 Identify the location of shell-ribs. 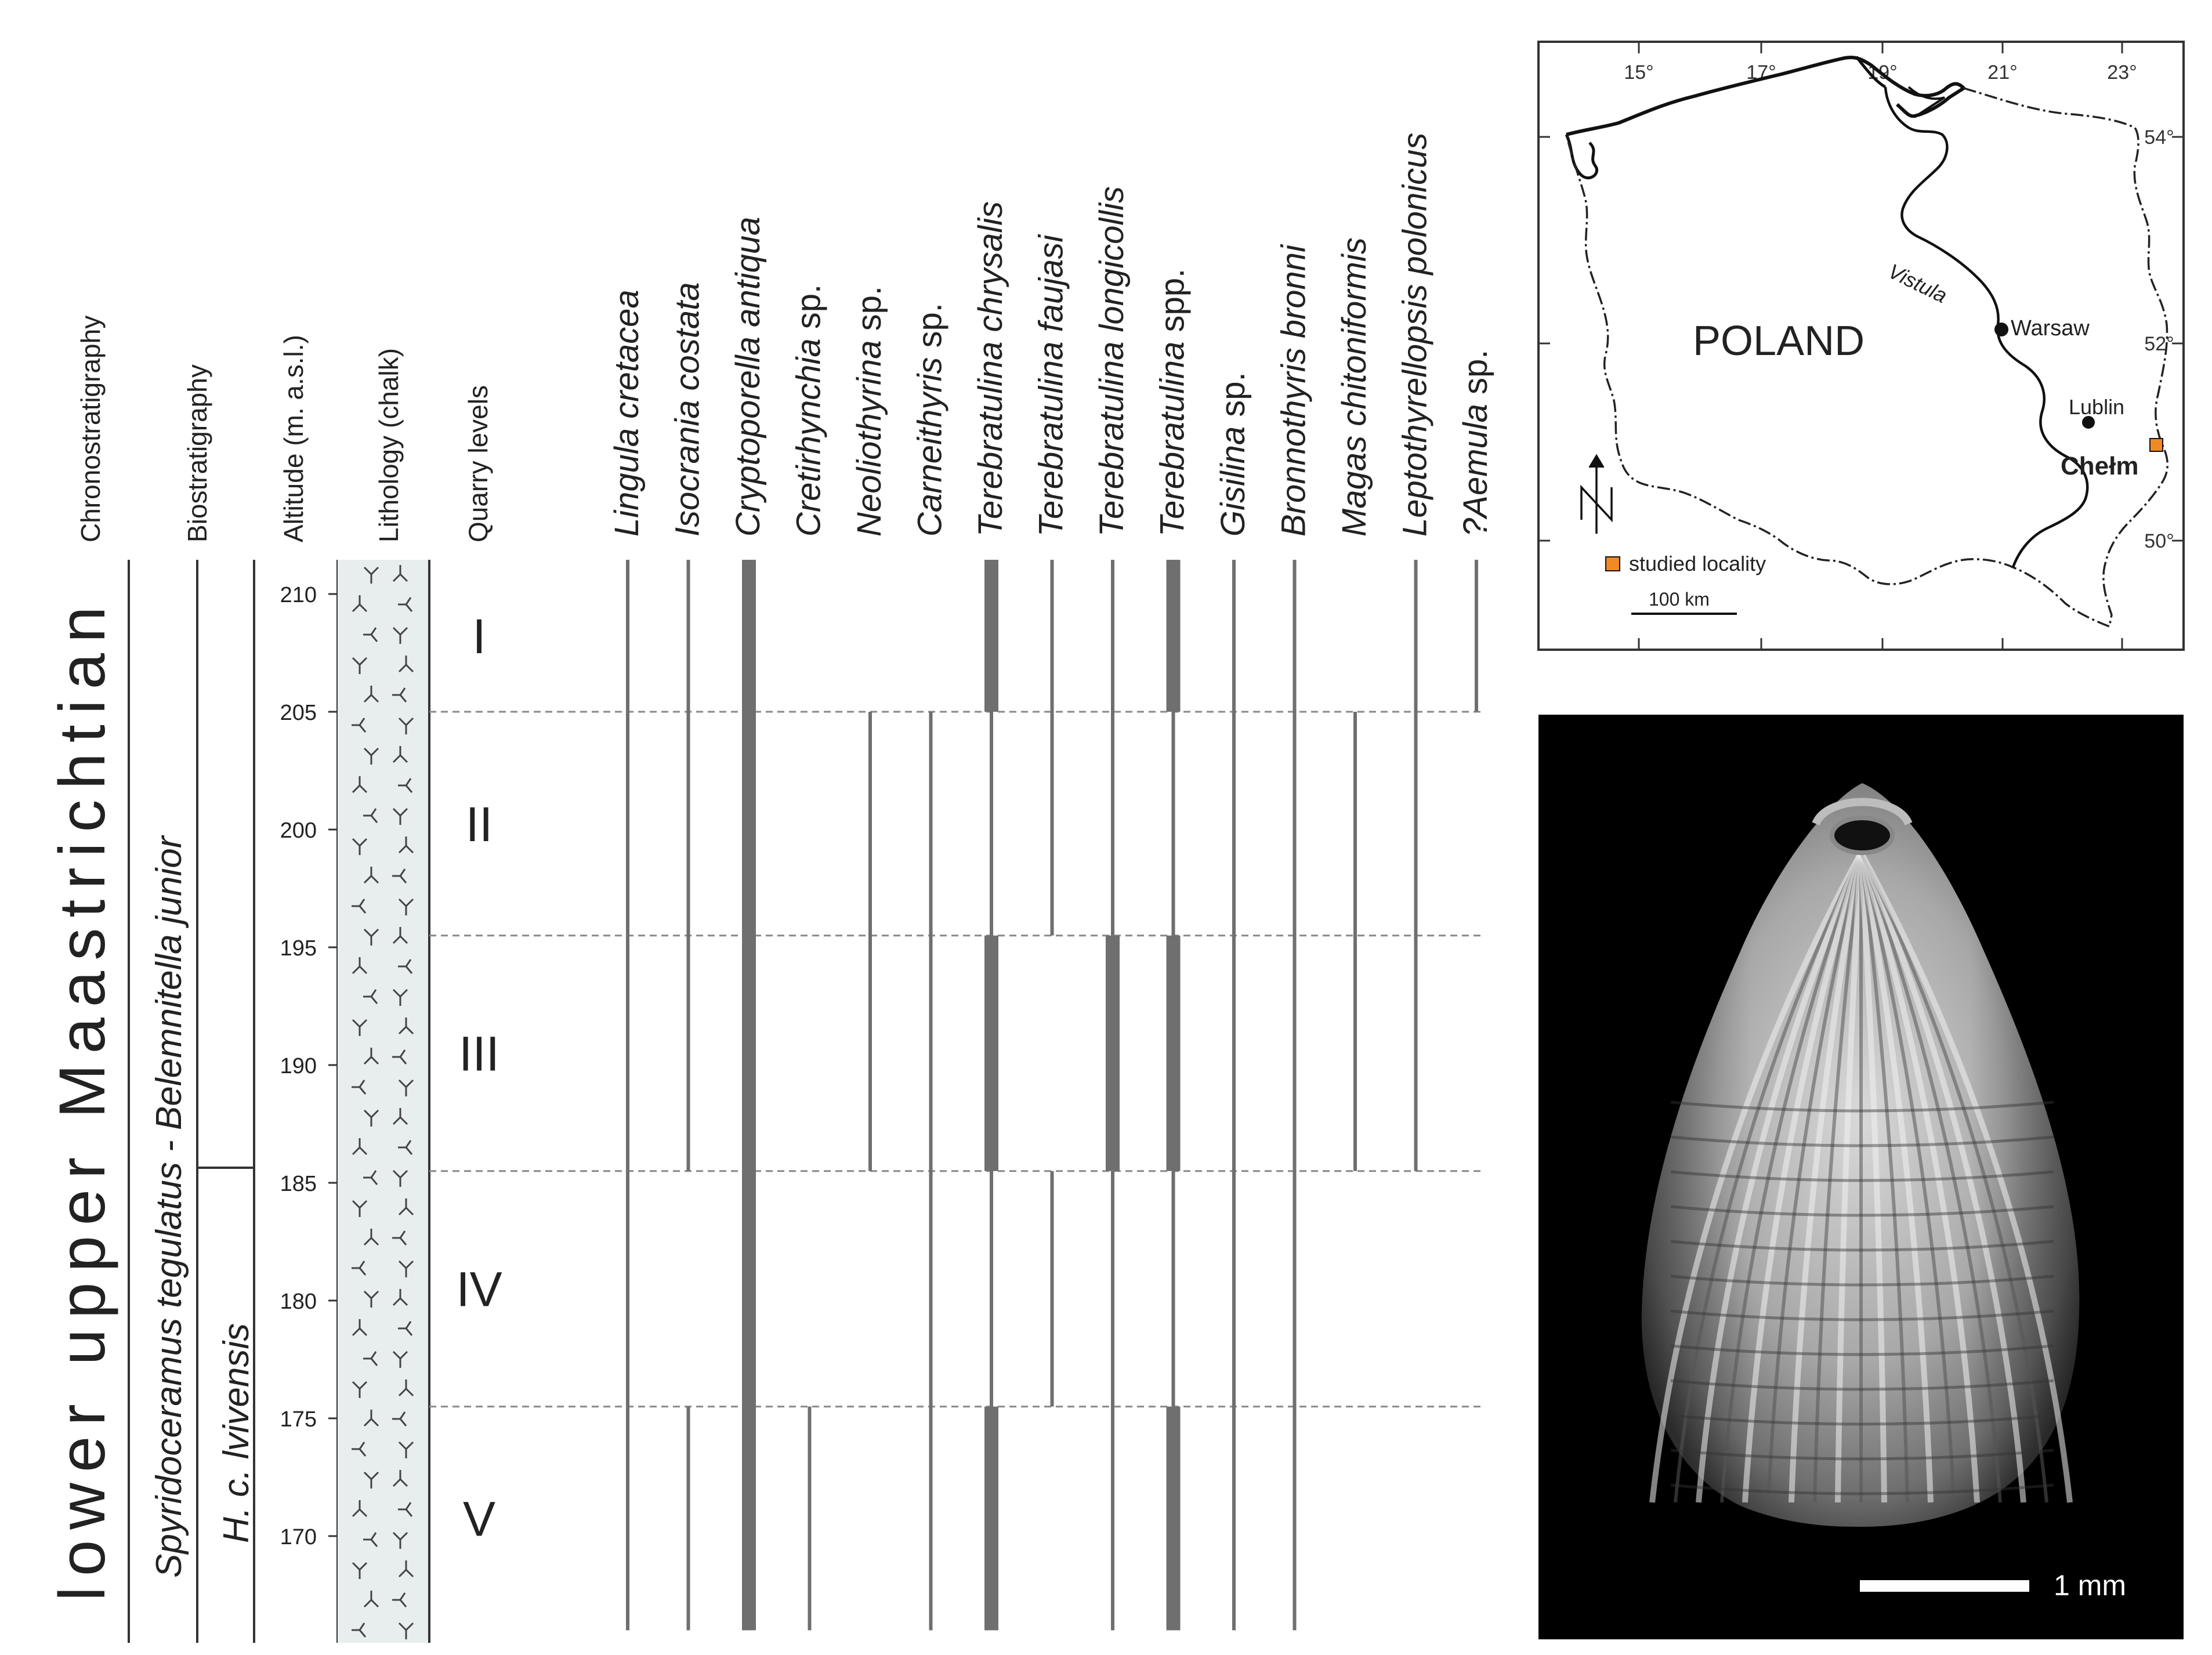
(1861, 1177).